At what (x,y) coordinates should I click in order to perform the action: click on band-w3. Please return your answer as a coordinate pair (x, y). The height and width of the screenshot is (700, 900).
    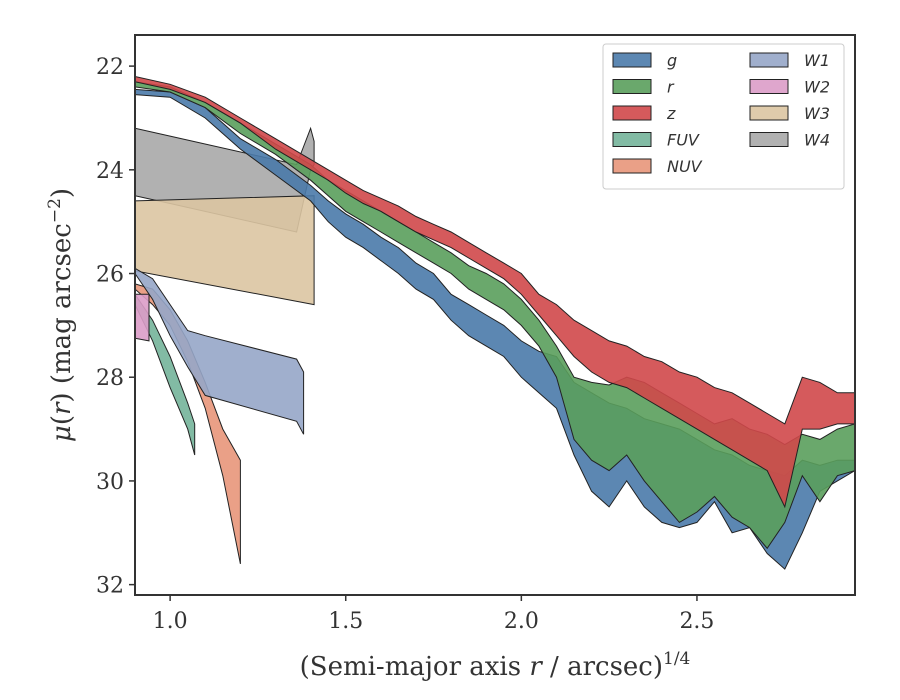
    Looking at the image, I should click on (225, 250).